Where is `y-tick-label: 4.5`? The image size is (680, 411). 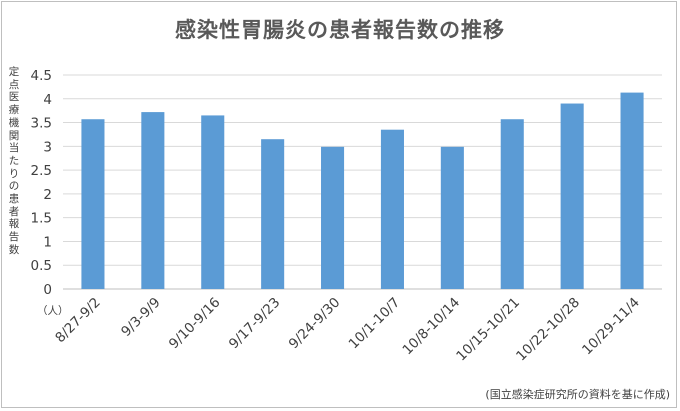 y-tick-label: 4.5 is located at coordinates (41, 76).